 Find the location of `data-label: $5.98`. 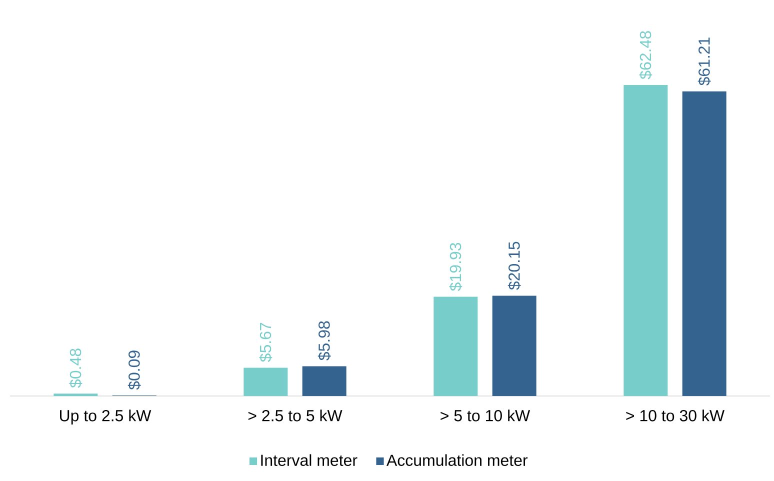

data-label: $5.98 is located at coordinates (324, 340).